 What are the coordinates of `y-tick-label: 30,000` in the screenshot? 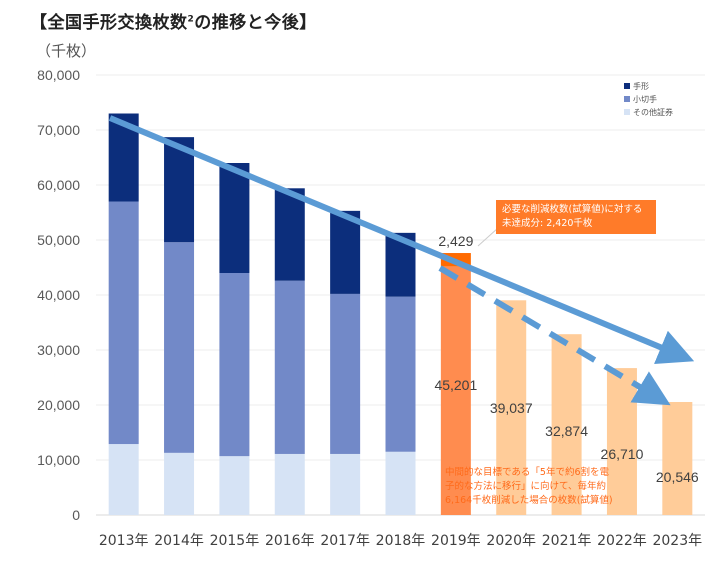 It's located at (58, 350).